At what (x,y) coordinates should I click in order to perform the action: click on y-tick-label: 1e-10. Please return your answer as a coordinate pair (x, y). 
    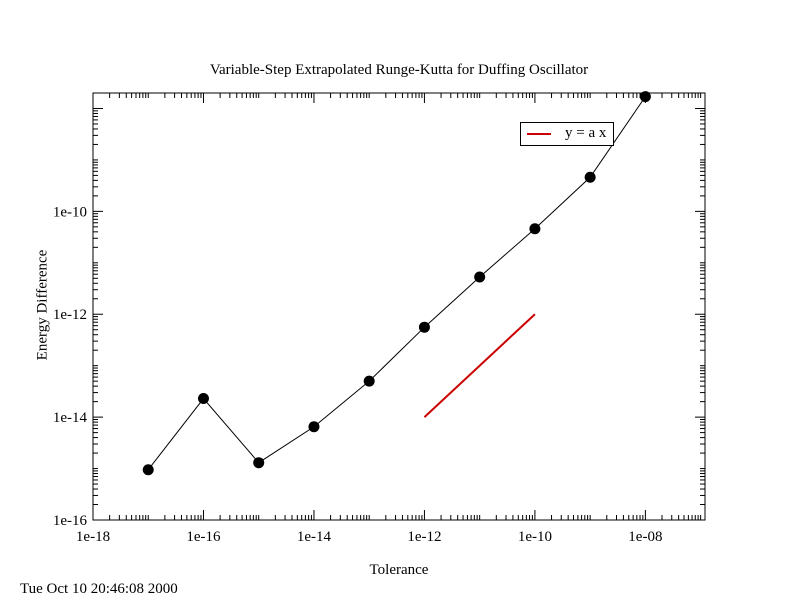
    Looking at the image, I should click on (70, 212).